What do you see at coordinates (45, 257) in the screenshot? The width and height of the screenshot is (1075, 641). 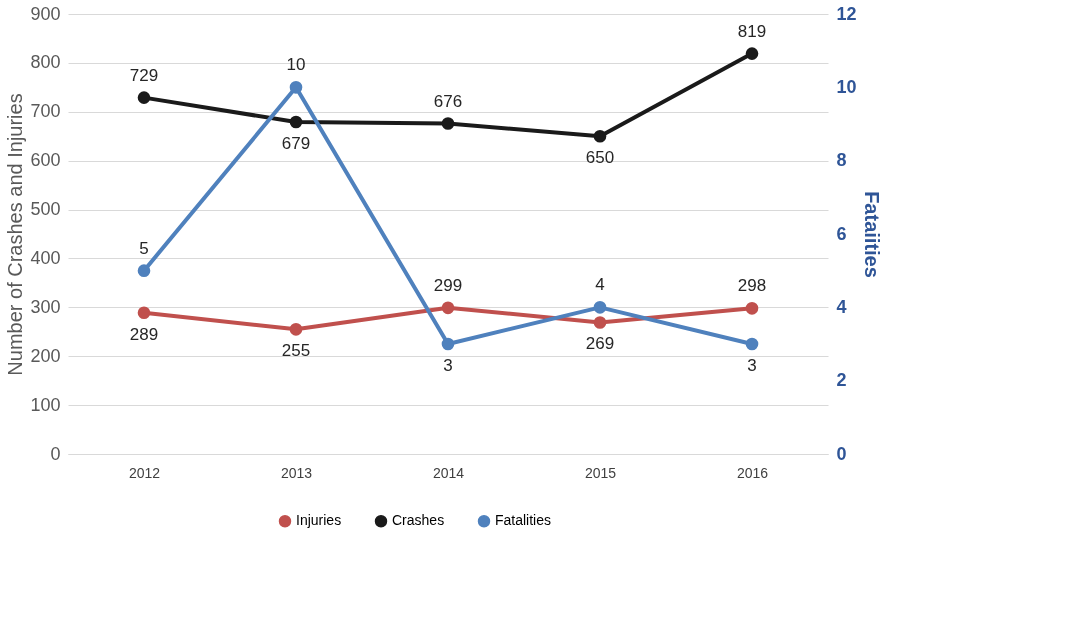 I see `y-tick-label: 400` at bounding box center [45, 257].